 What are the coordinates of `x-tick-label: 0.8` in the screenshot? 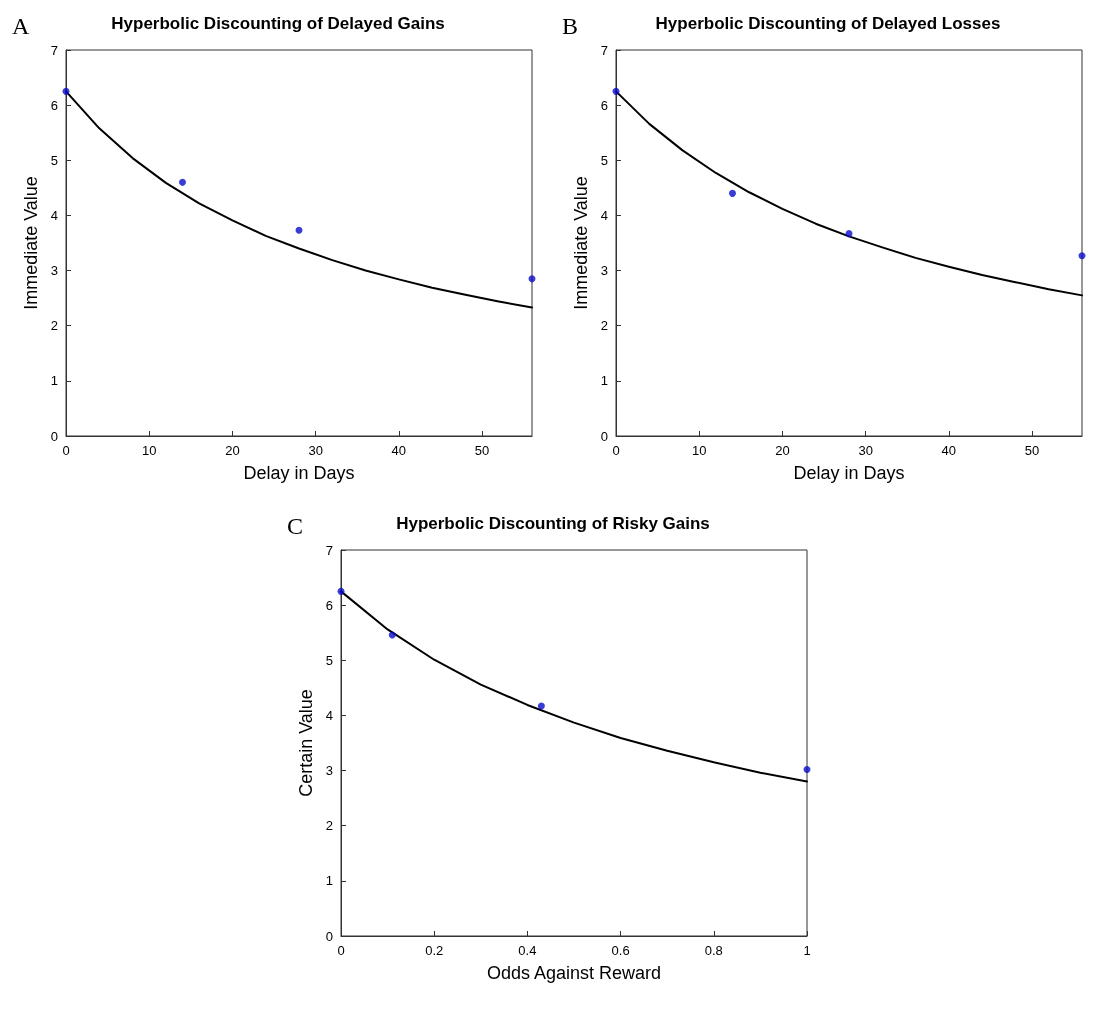 It's located at (713, 950).